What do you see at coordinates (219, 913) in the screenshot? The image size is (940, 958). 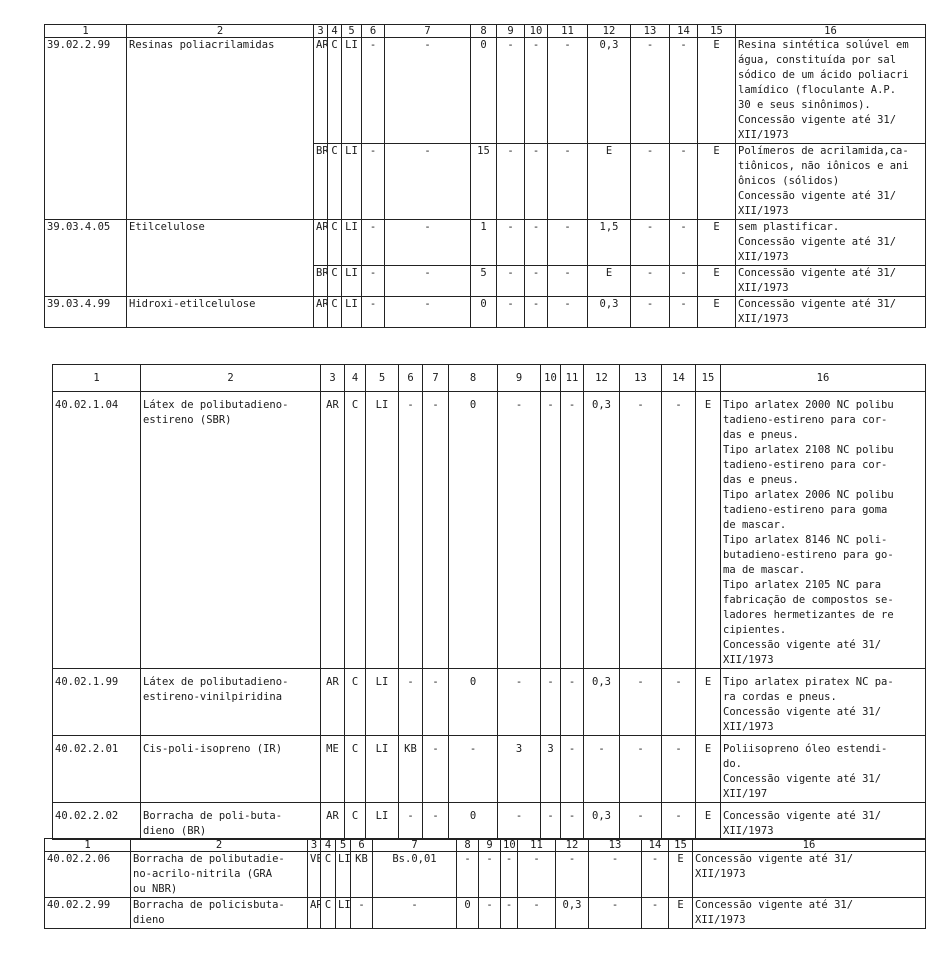 I see `item-description: Borracha de policisbuta- dieno` at bounding box center [219, 913].